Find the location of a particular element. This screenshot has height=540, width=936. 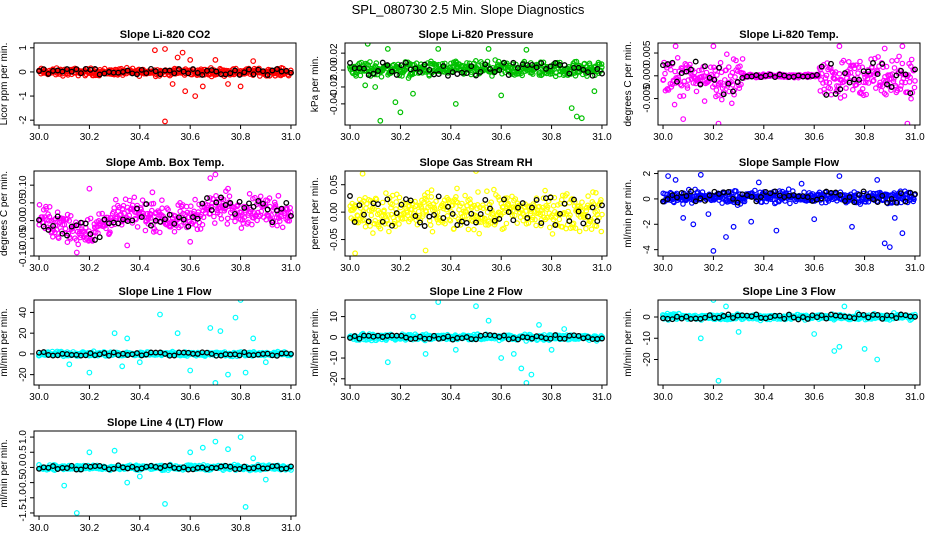

y-tick-label: -20 is located at coordinates (334, 378).